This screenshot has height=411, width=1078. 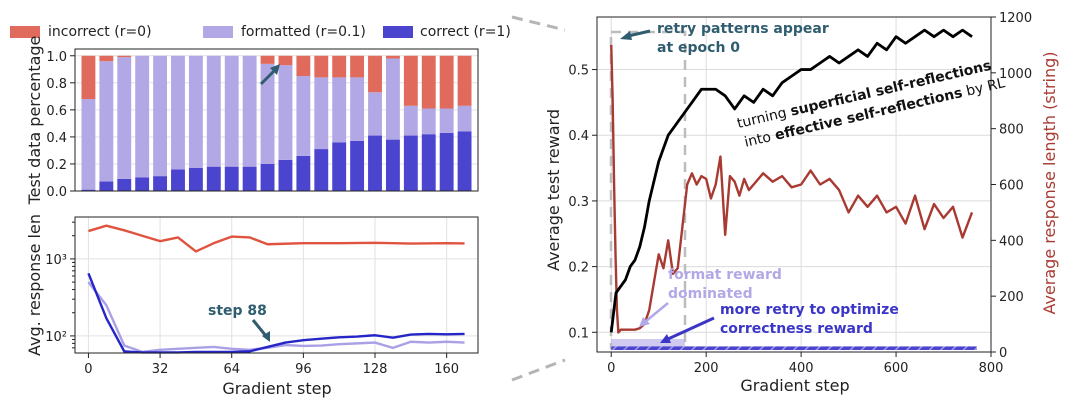 I want to click on reward-right-tick-label: 0, so click(x=1003, y=353).